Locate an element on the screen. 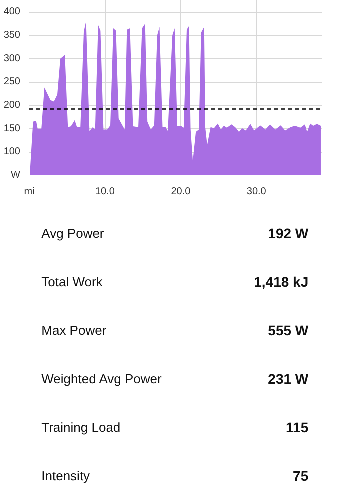 This screenshot has width=338, height=499. y-tick-label: 150 is located at coordinates (12, 128).